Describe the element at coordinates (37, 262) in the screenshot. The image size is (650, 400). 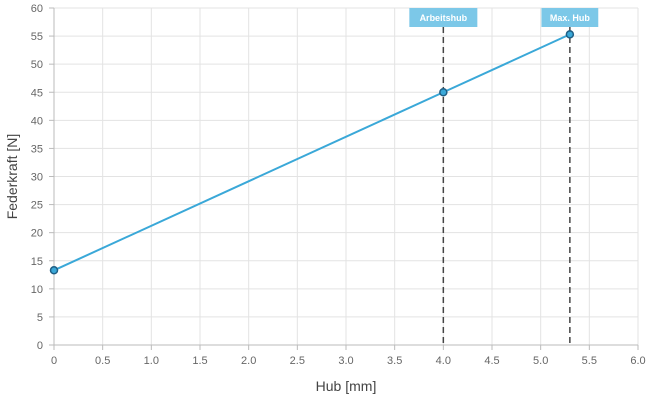
I see `y-tick-label: 15` at that location.